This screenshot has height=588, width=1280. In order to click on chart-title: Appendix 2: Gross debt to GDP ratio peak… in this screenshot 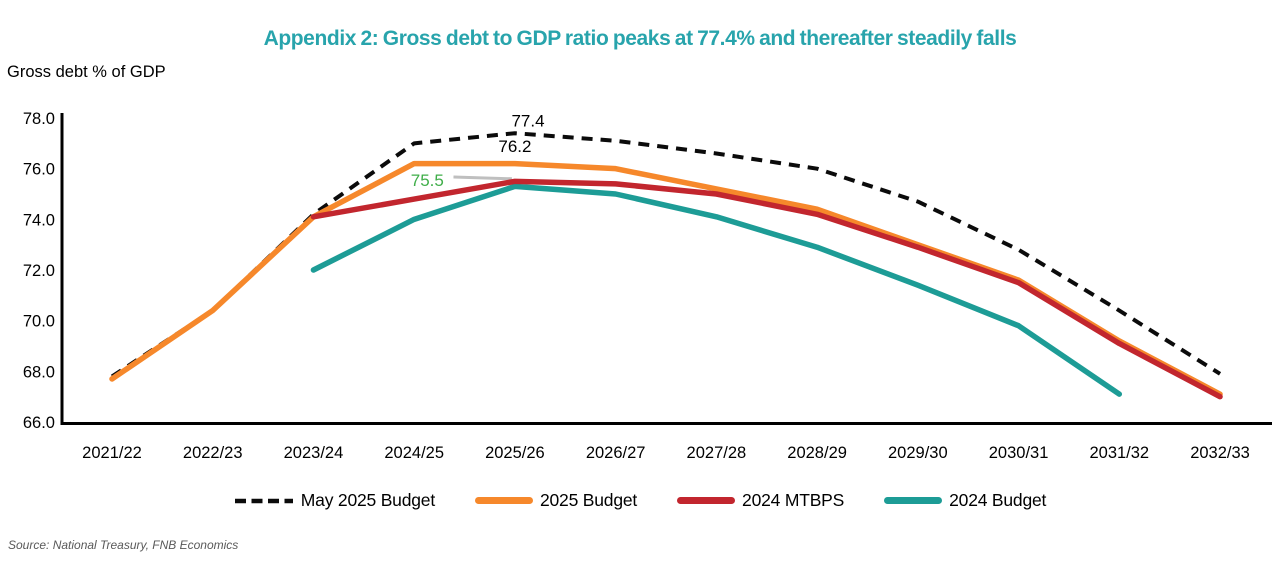, I will do `click(640, 38)`.